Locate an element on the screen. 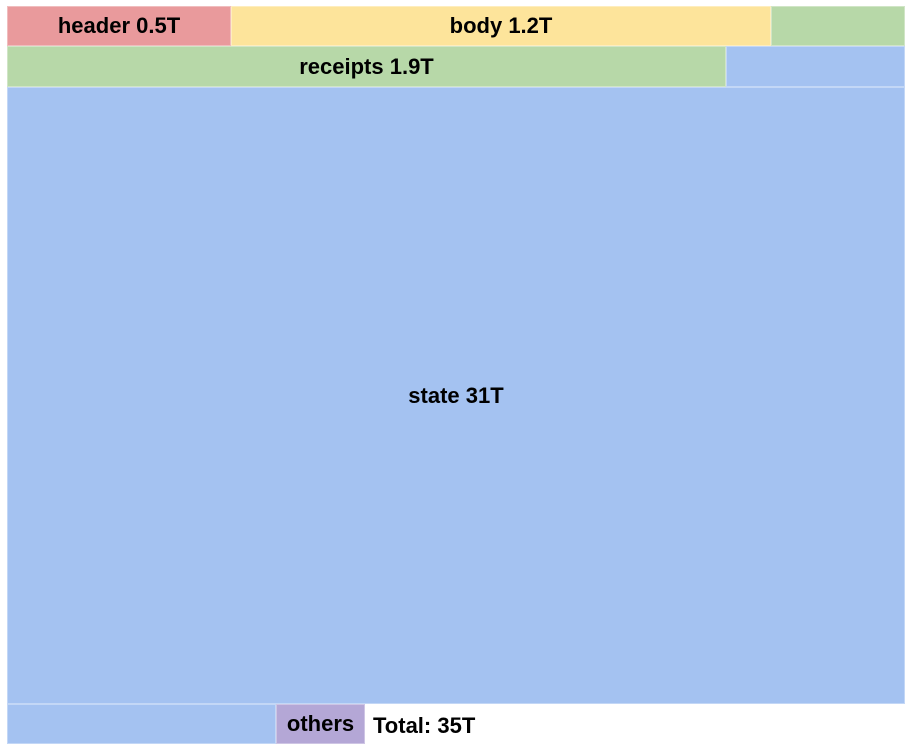 The width and height of the screenshot is (914, 756). state-block-top-remainder is located at coordinates (815, 66).